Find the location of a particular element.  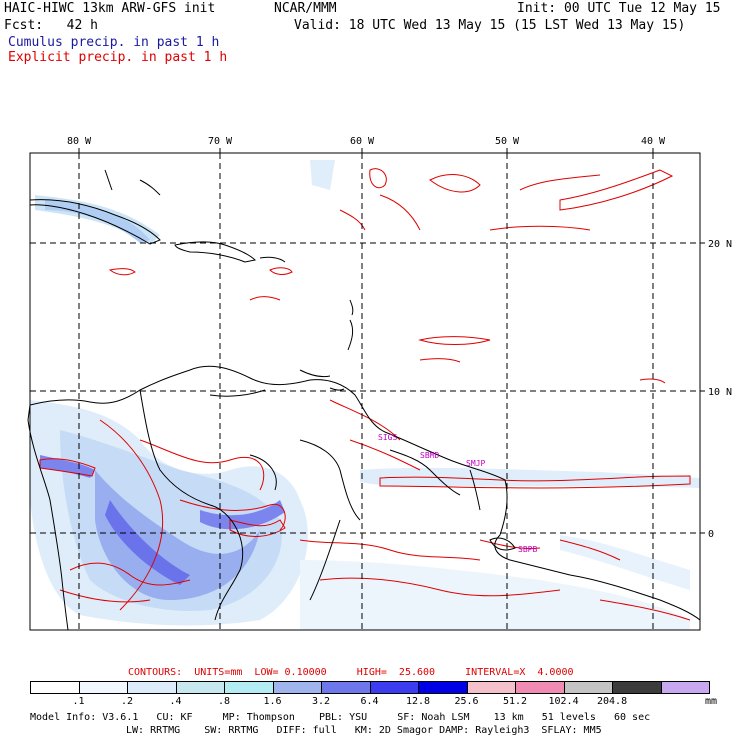

colorbar-value: 204.8 is located at coordinates (612, 701).